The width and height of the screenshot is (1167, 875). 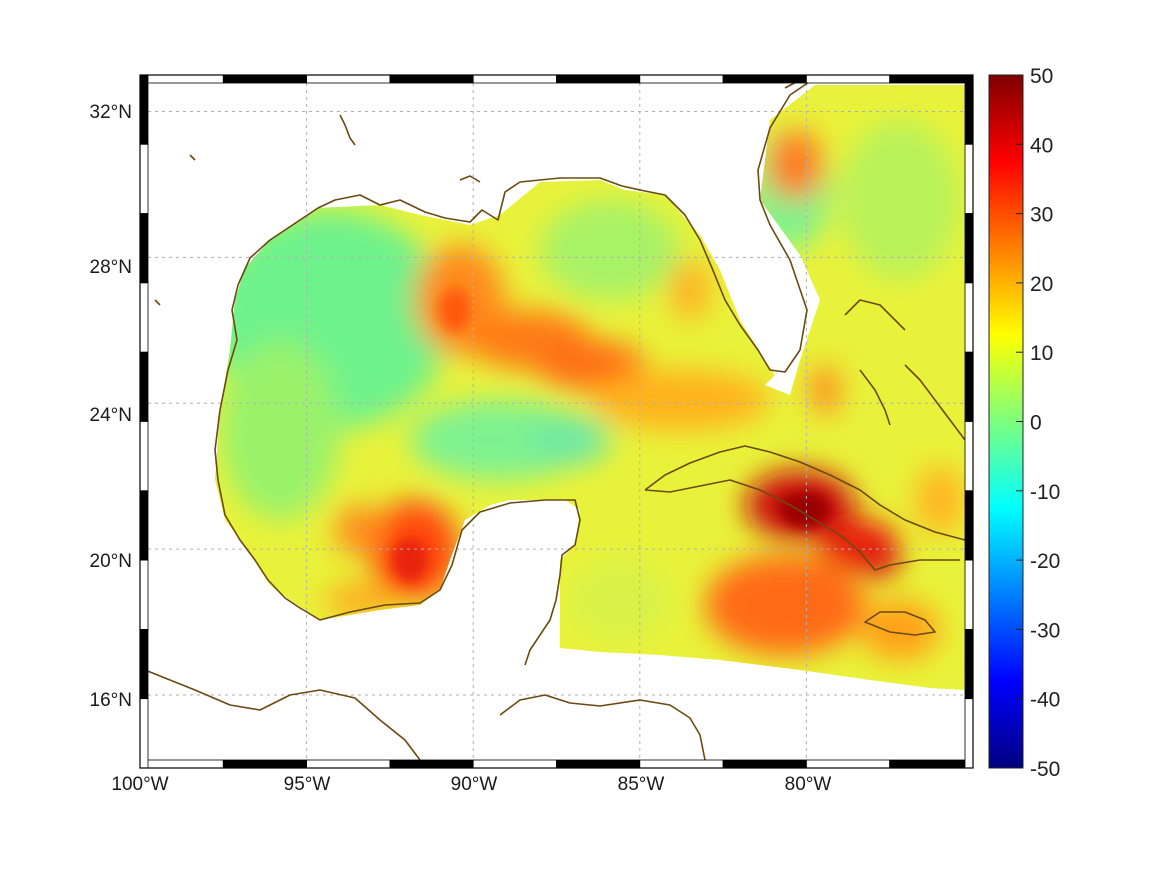 I want to click on colorbar-tick-label: -50, so click(x=1045, y=769).